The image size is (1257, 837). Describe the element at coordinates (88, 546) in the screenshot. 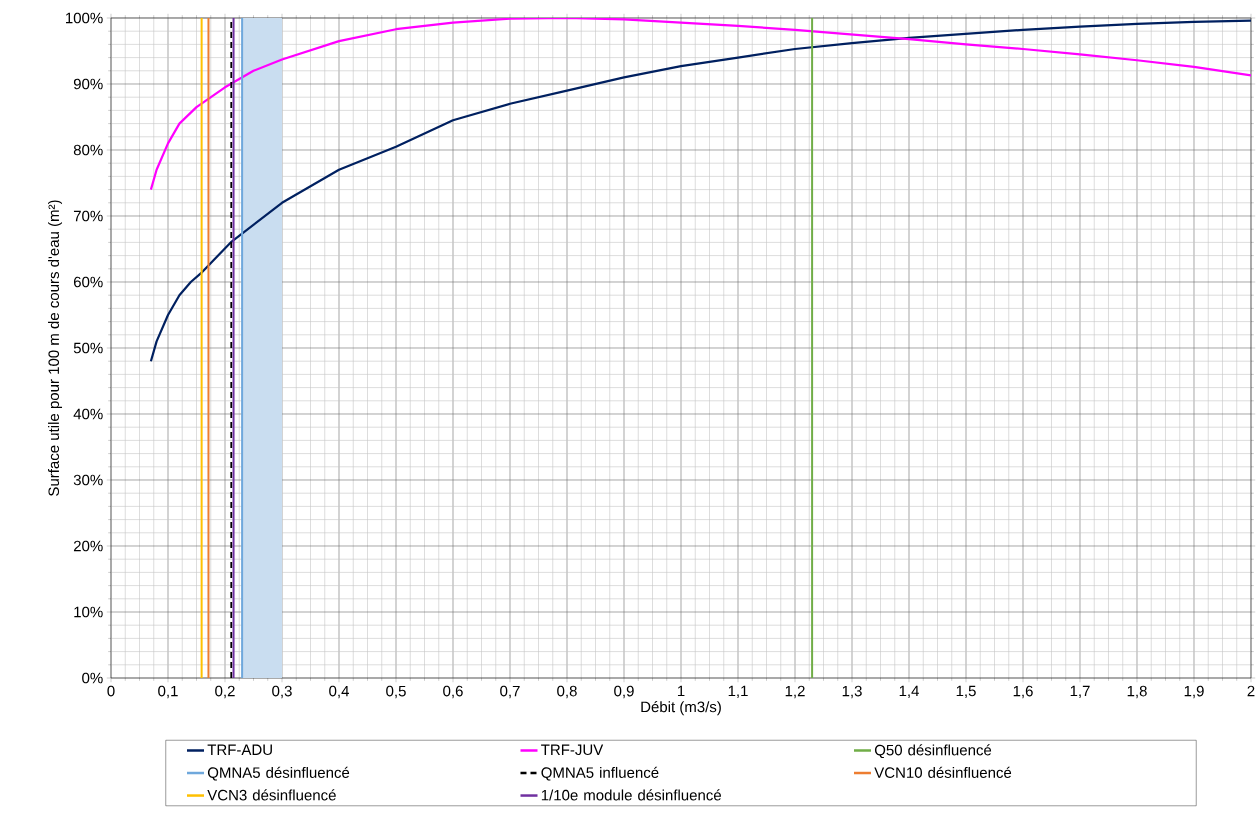

I see `y-tick-label: 20%` at that location.